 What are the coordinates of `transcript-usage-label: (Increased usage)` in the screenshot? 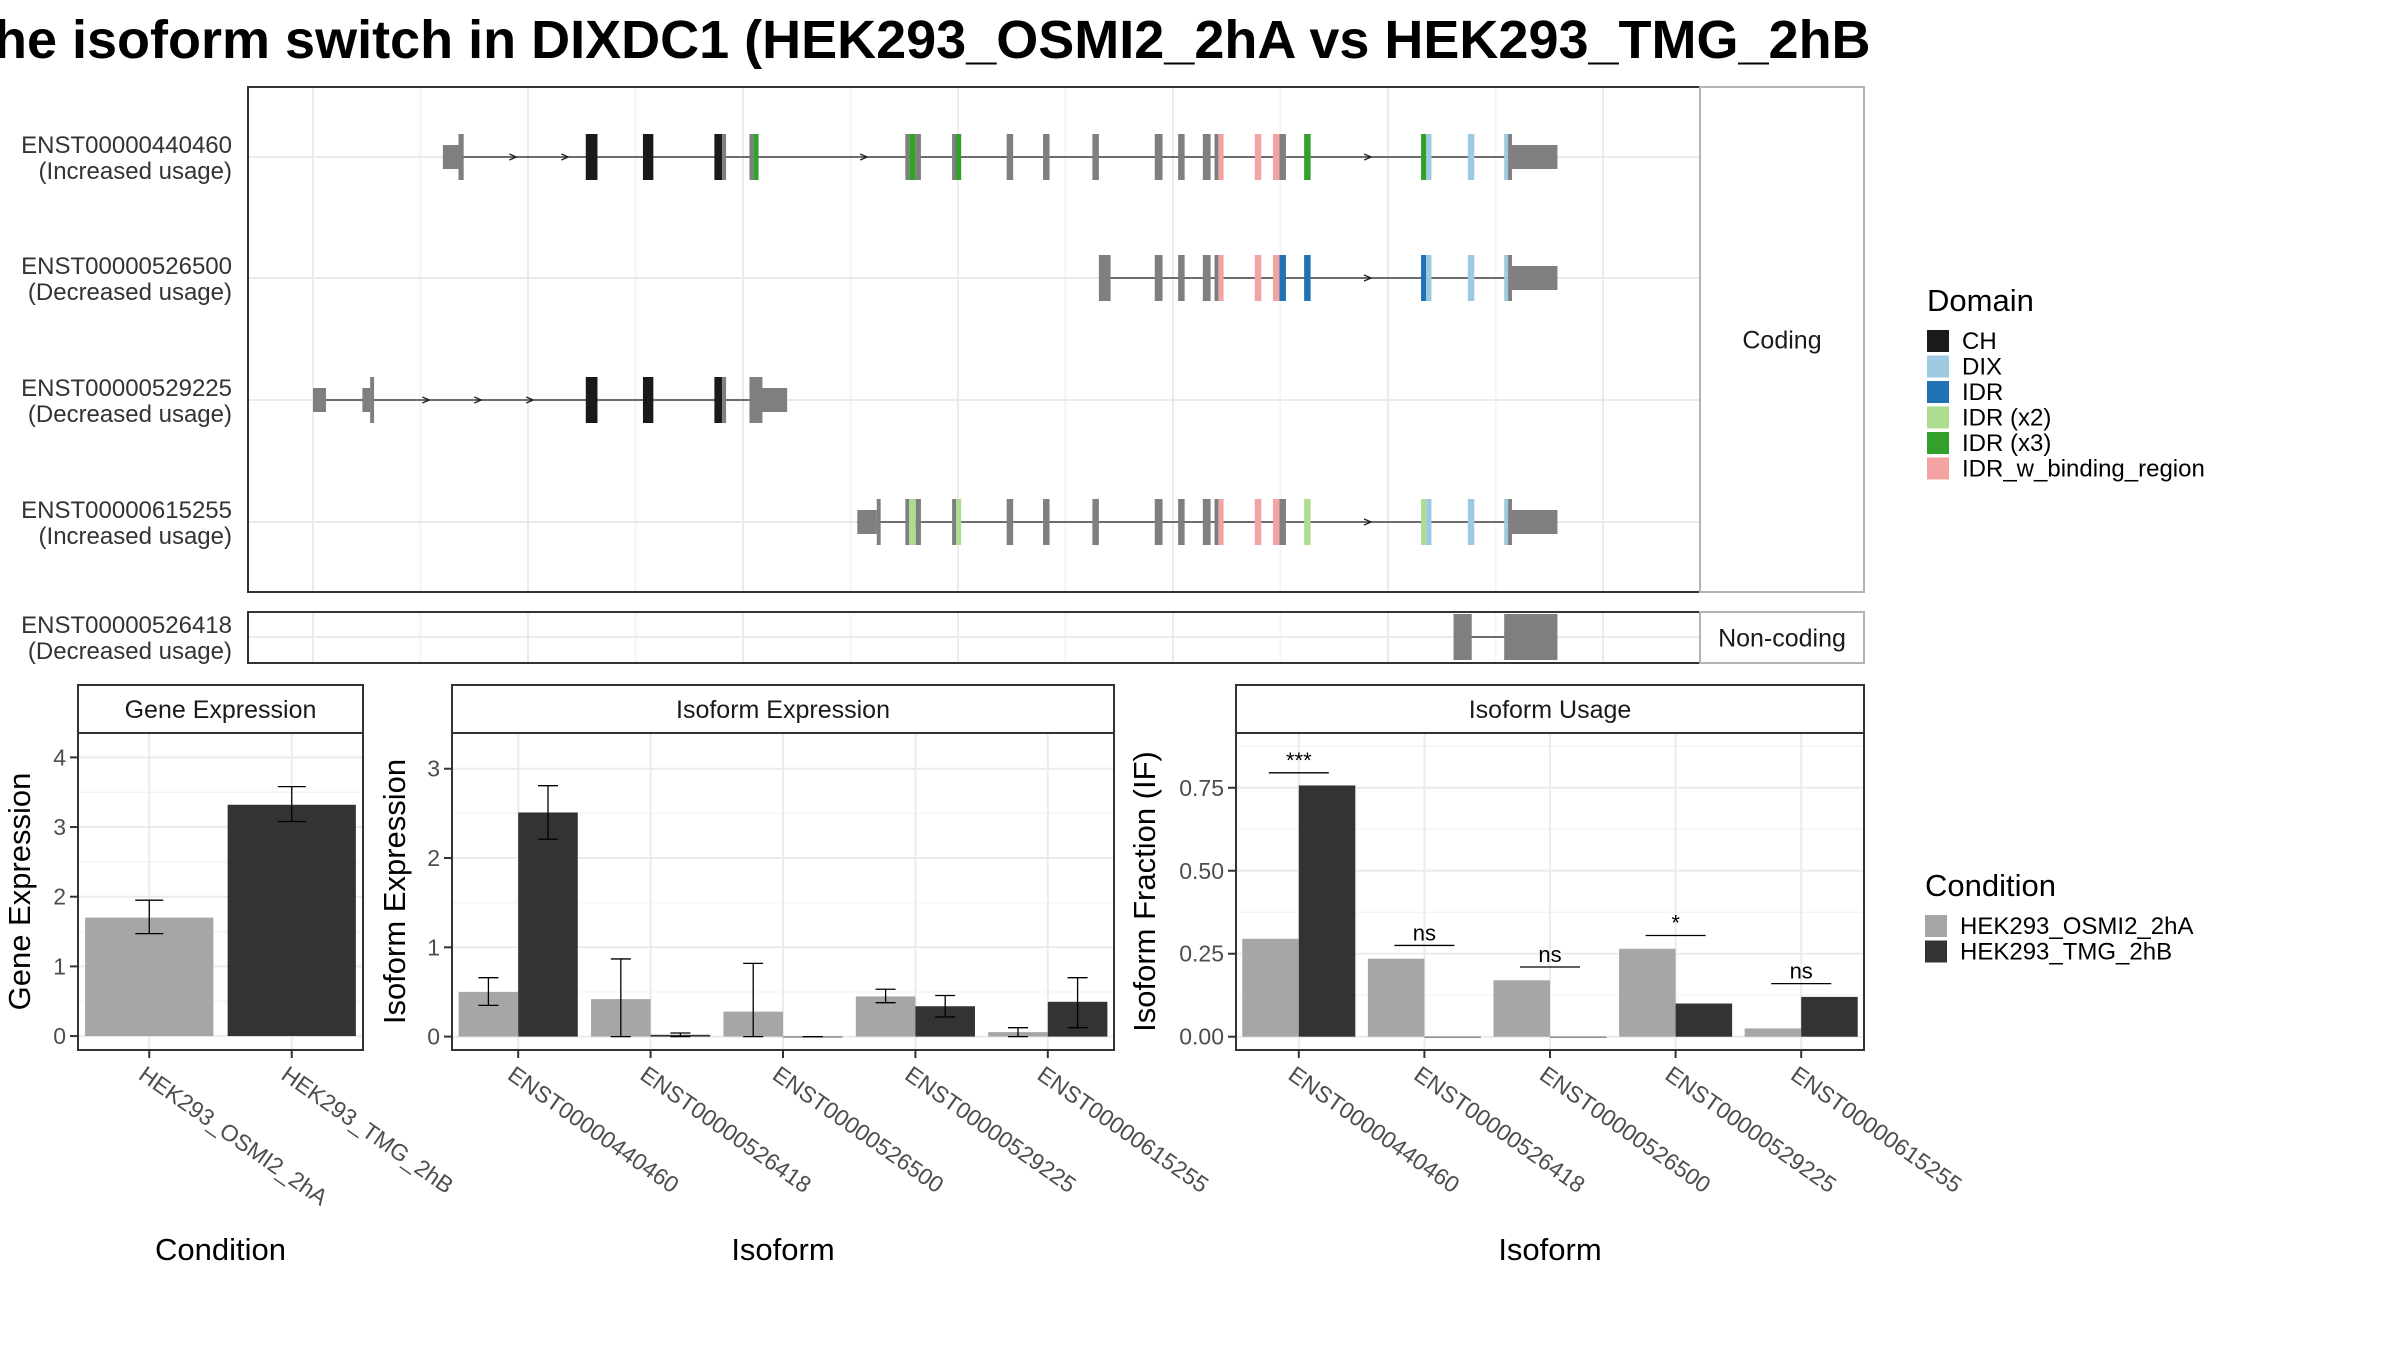 It's located at (135, 536).